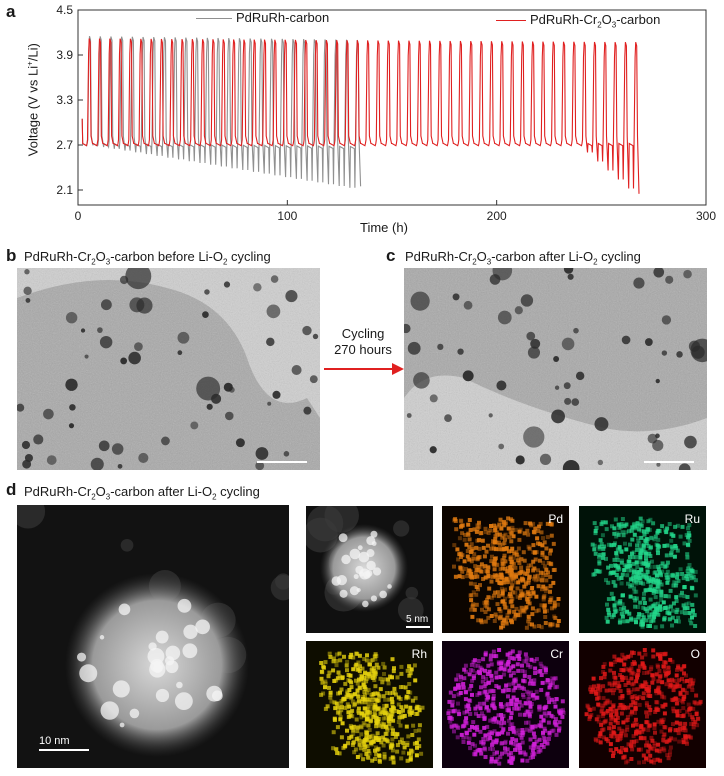 Image resolution: width=724 pixels, height=776 pixels. What do you see at coordinates (173, 653) in the screenshot?
I see `bright-cluster` at bounding box center [173, 653].